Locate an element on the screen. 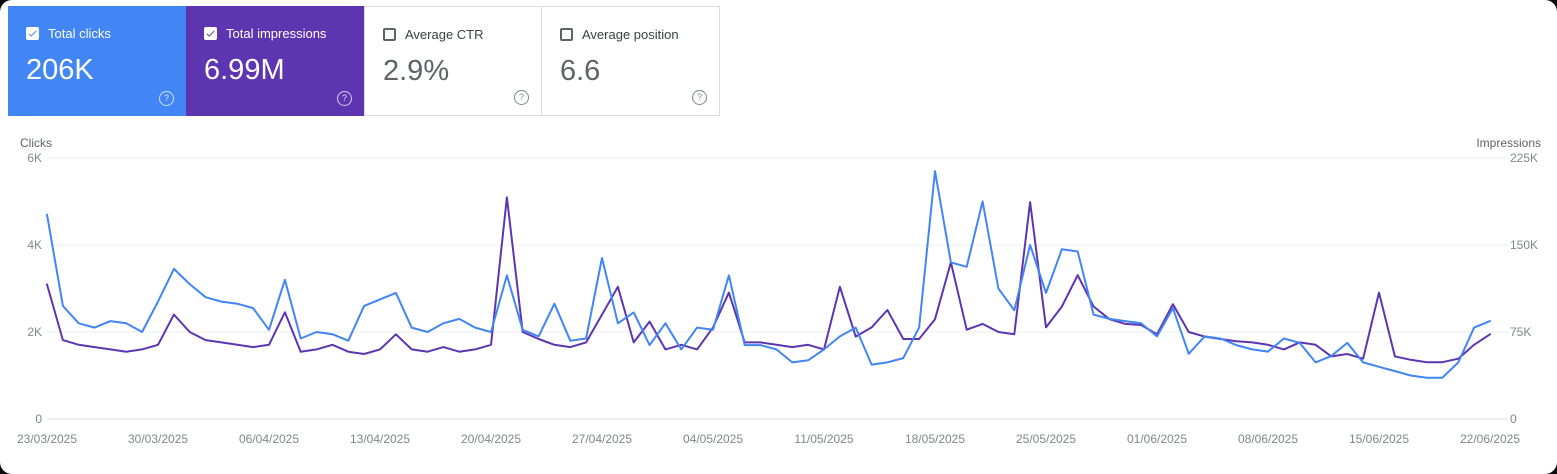 Image resolution: width=1557 pixels, height=474 pixels. metric-label: Total impressions is located at coordinates (276, 33).